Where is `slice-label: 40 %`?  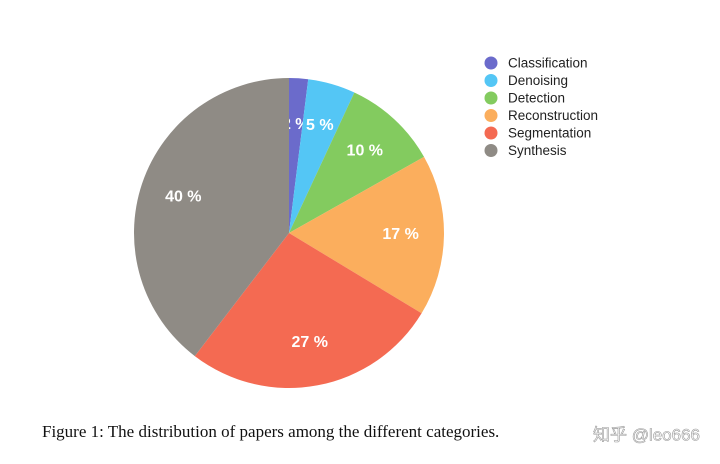 slice-label: 40 % is located at coordinates (183, 196).